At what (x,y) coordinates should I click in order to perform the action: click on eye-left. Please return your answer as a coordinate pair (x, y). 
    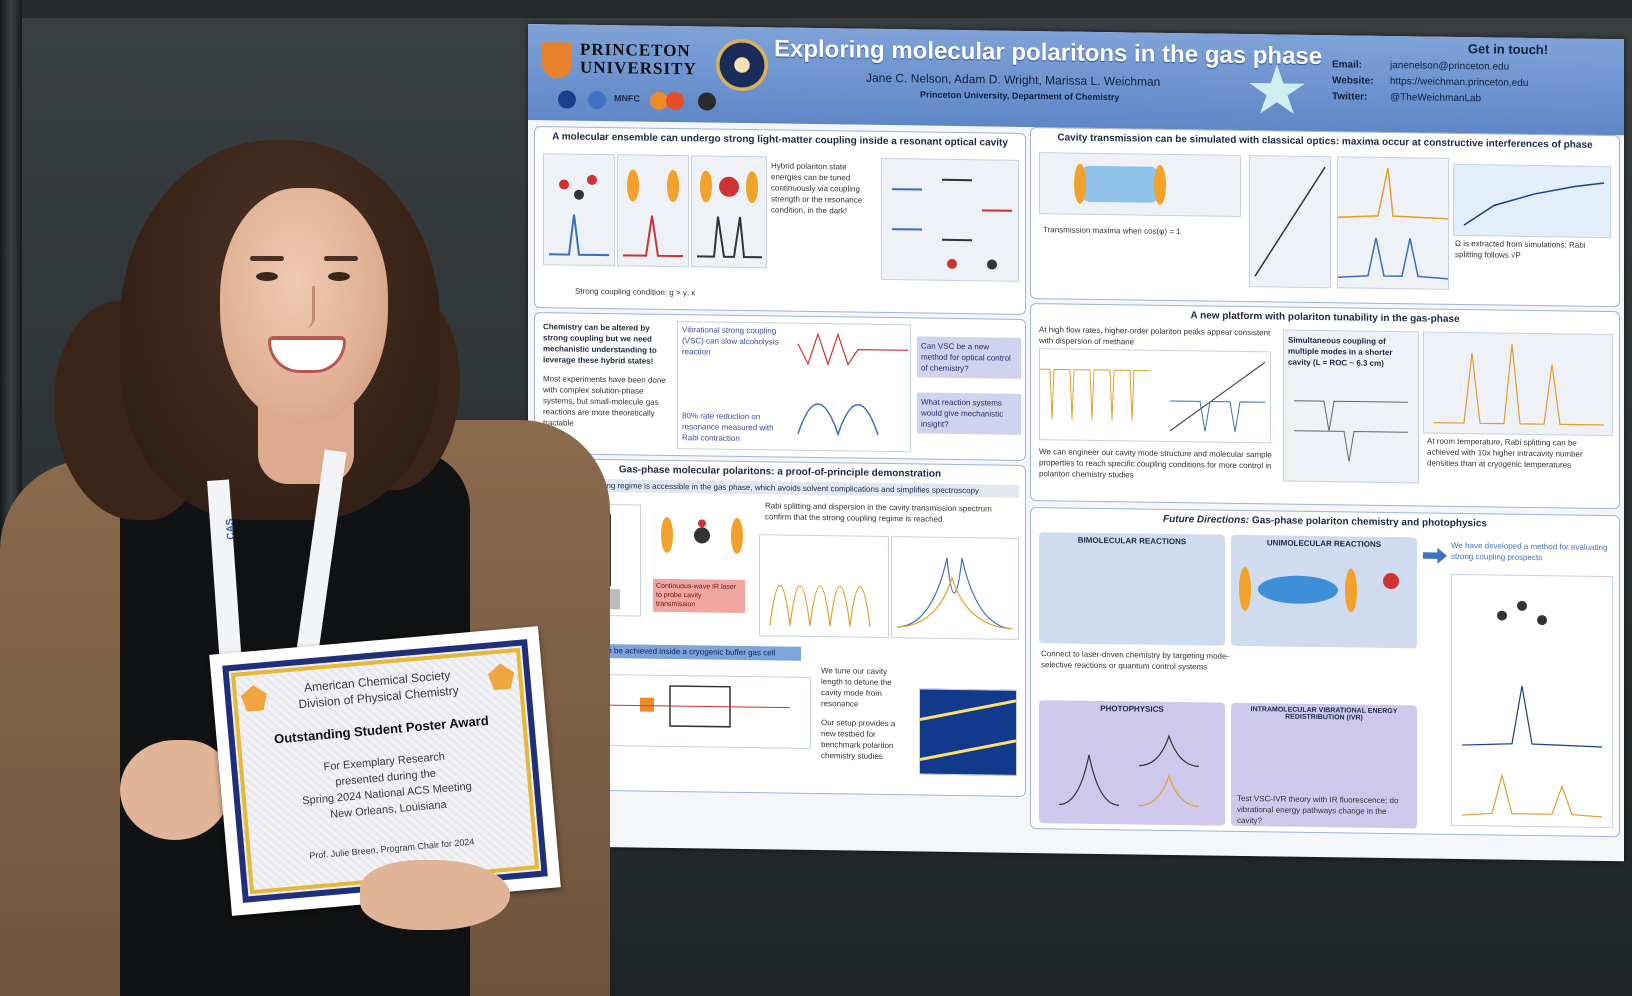
    Looking at the image, I should click on (267, 276).